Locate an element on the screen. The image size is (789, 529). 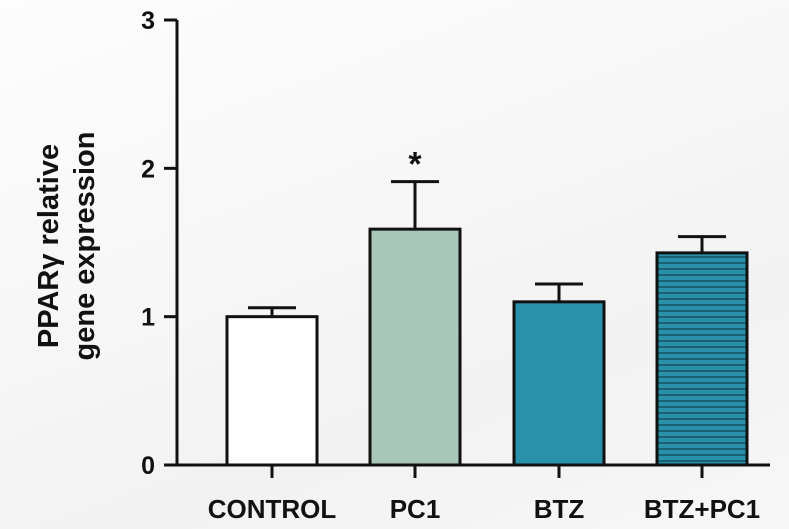
x-tick-label: BTZ+PC1 is located at coordinates (702, 509).